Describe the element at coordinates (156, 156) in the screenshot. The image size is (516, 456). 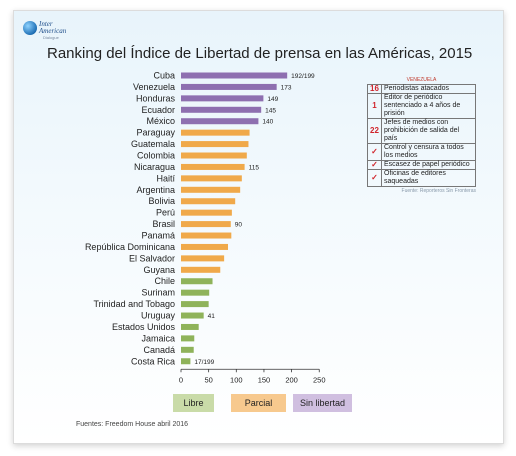
I see `category-label: Colombia` at that location.